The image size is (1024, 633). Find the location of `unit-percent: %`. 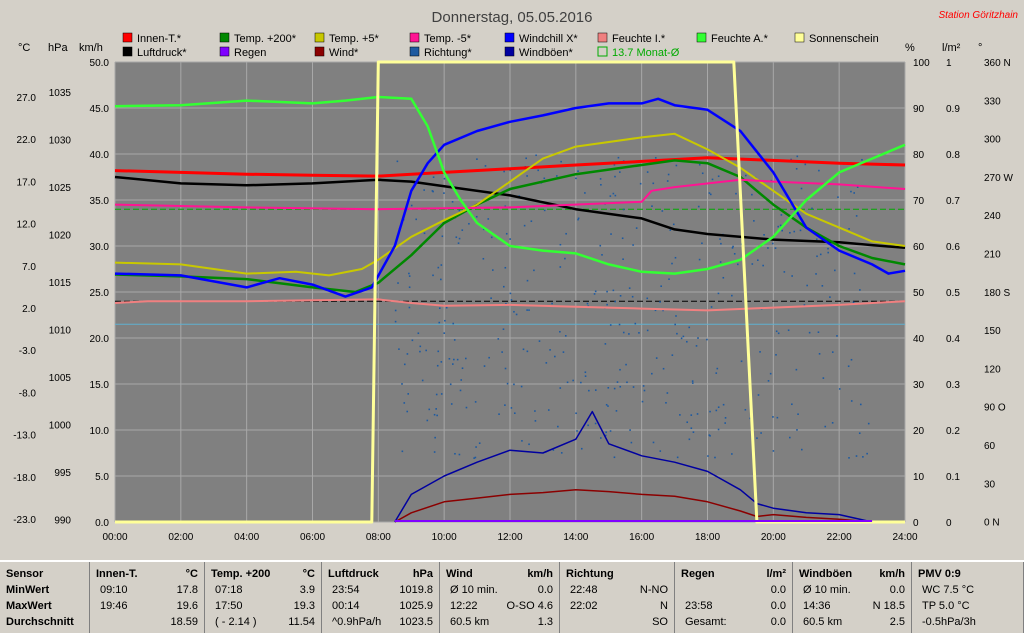

unit-percent: % is located at coordinates (910, 48).